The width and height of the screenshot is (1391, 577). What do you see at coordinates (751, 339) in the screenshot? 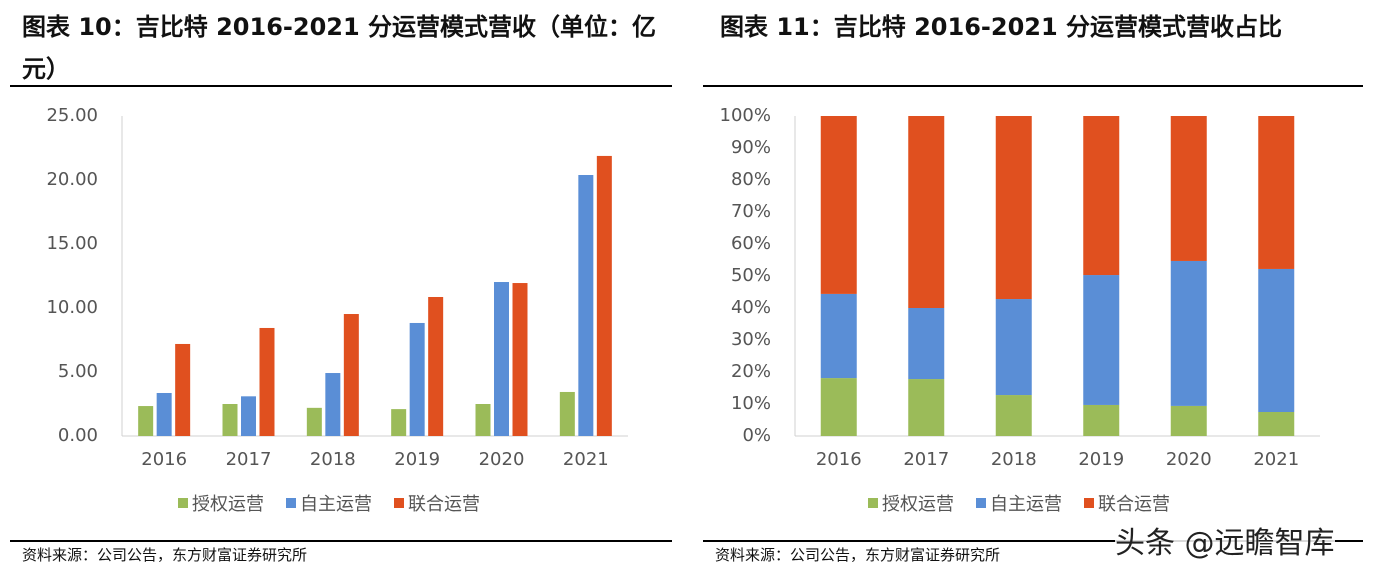
I see `y-tick-label: 30%` at bounding box center [751, 339].